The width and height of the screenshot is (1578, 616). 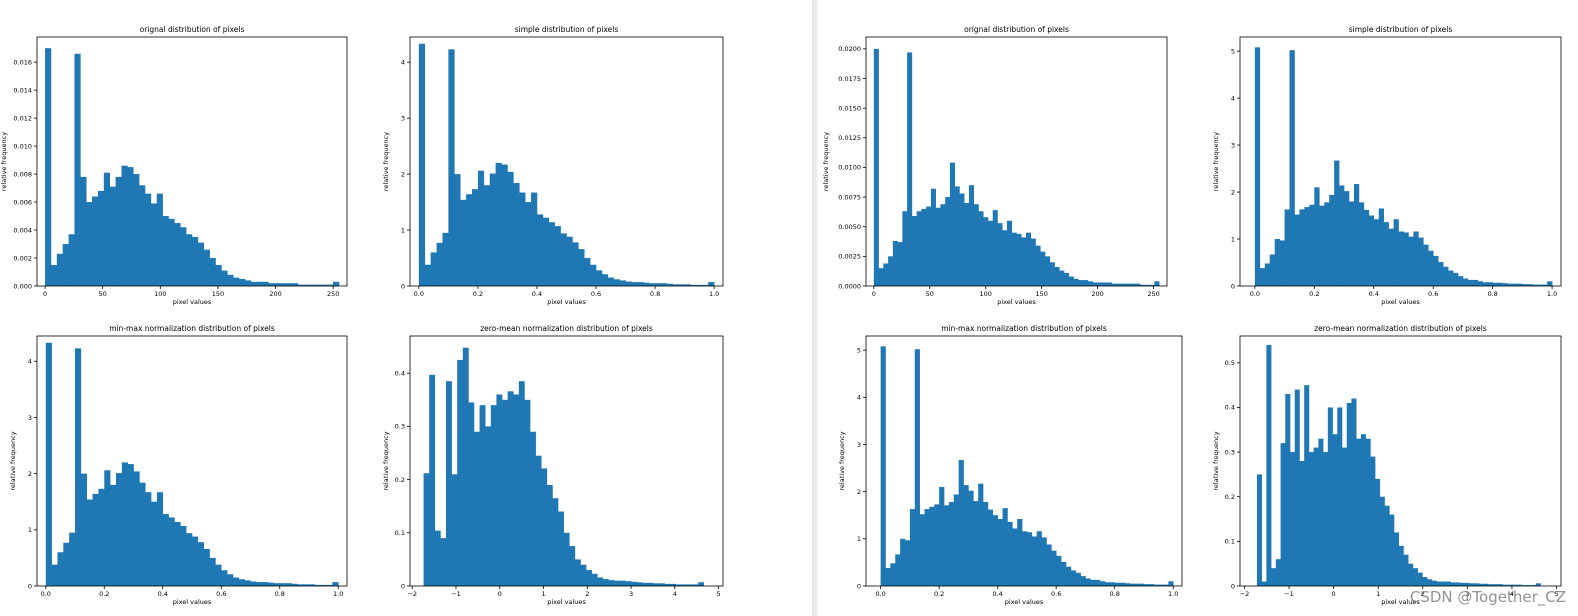 I want to click on y-tick-label: 0.1, so click(x=400, y=533).